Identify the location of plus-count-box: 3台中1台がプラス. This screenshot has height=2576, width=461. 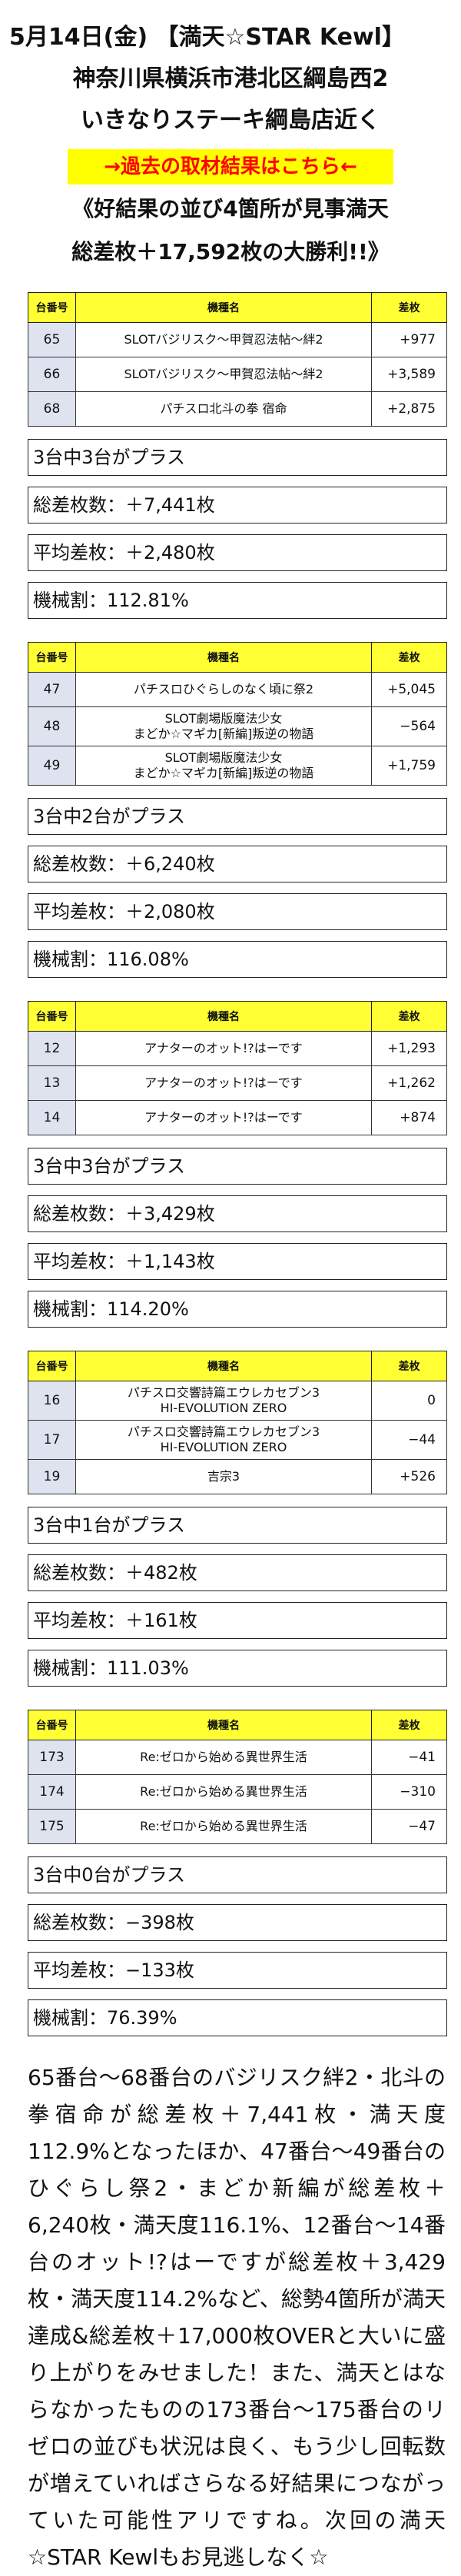
(237, 1525).